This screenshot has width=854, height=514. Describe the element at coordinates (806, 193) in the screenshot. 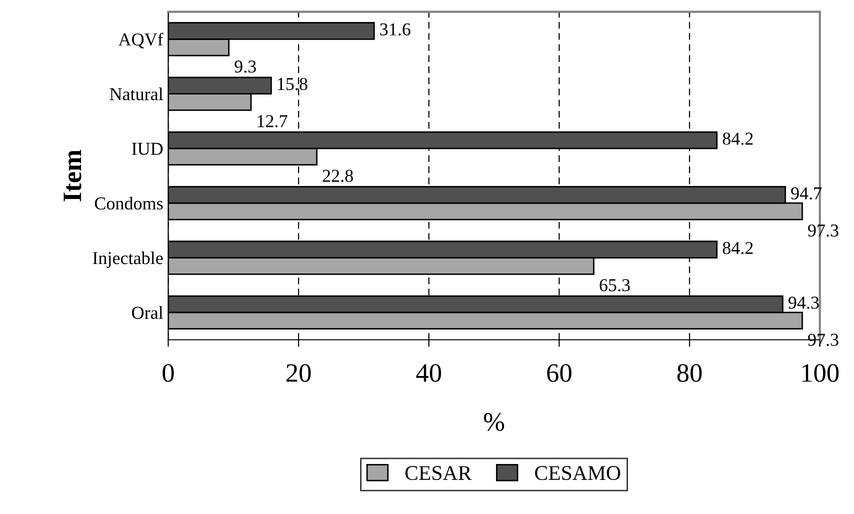

I see `data-label: 94.7` at that location.